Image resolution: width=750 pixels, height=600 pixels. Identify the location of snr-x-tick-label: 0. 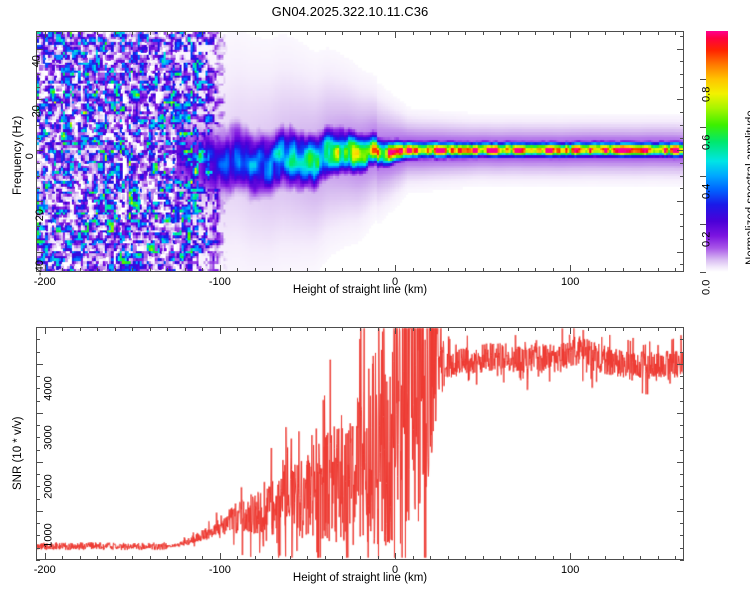
(395, 570).